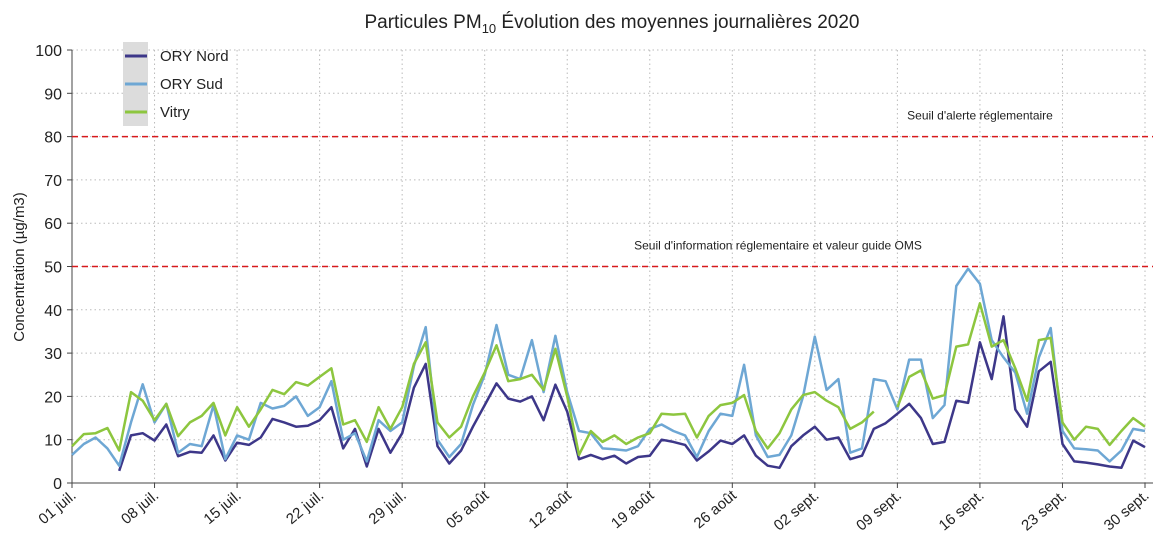 The image size is (1154, 548). I want to click on title-part: Particules PM, so click(422, 22).